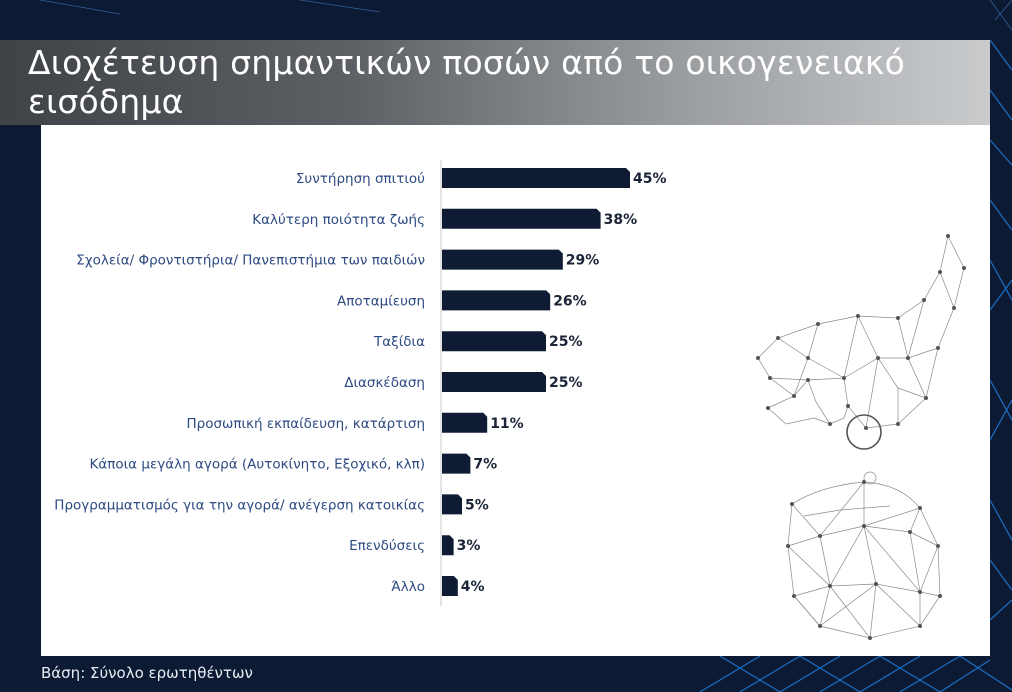 The height and width of the screenshot is (692, 1012). Describe the element at coordinates (381, 301) in the screenshot. I see `category-label: Αποταμίευση` at that location.